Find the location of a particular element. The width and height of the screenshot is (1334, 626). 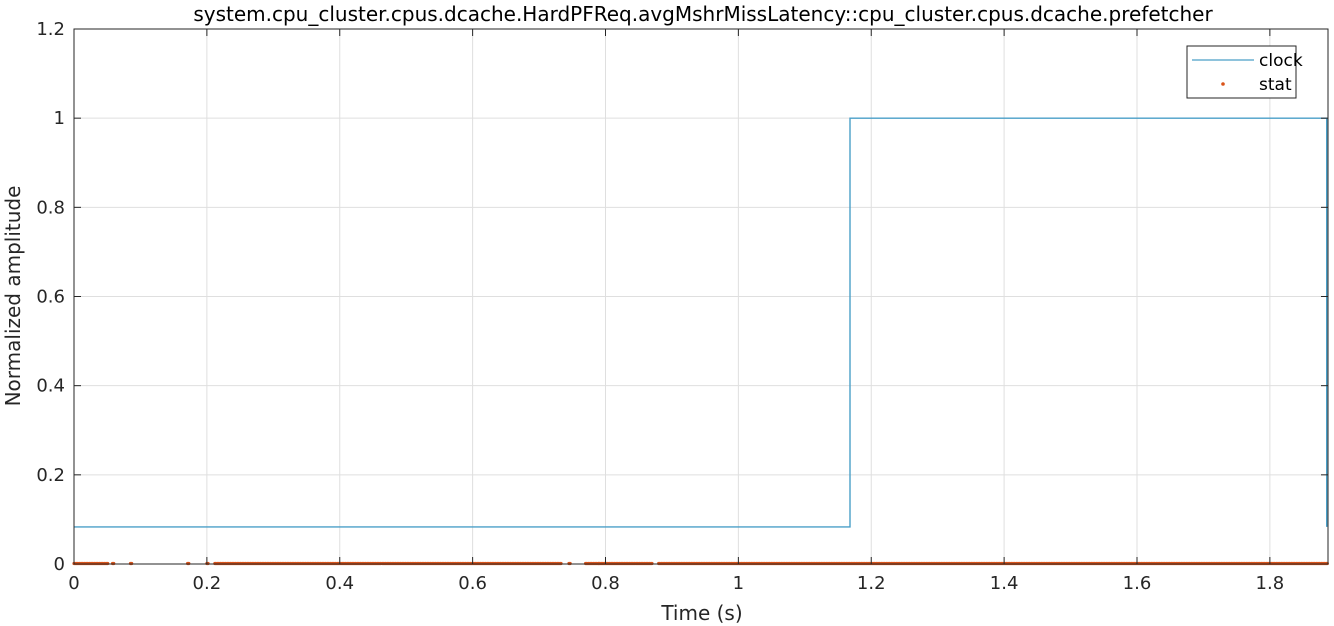

x-tick-label: 1.4 is located at coordinates (1004, 583).